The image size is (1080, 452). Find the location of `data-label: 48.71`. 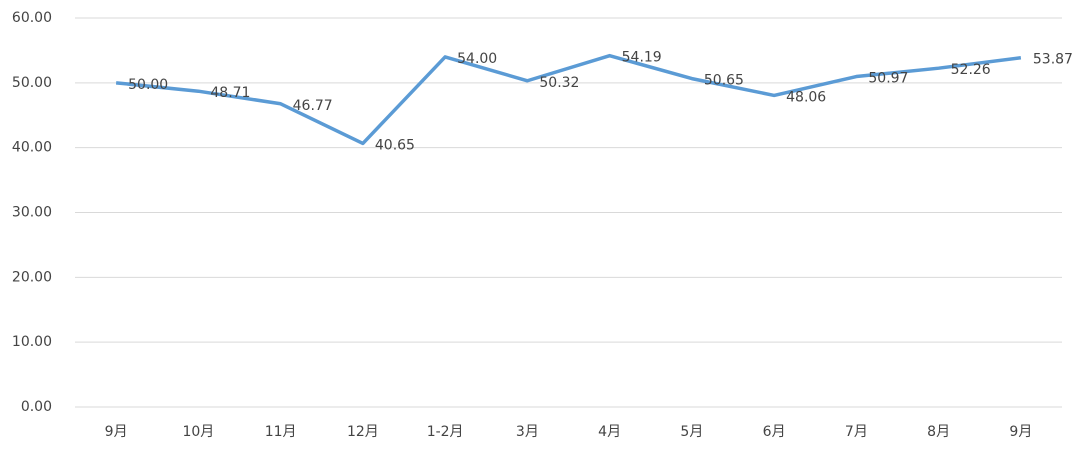

data-label: 48.71 is located at coordinates (230, 93).